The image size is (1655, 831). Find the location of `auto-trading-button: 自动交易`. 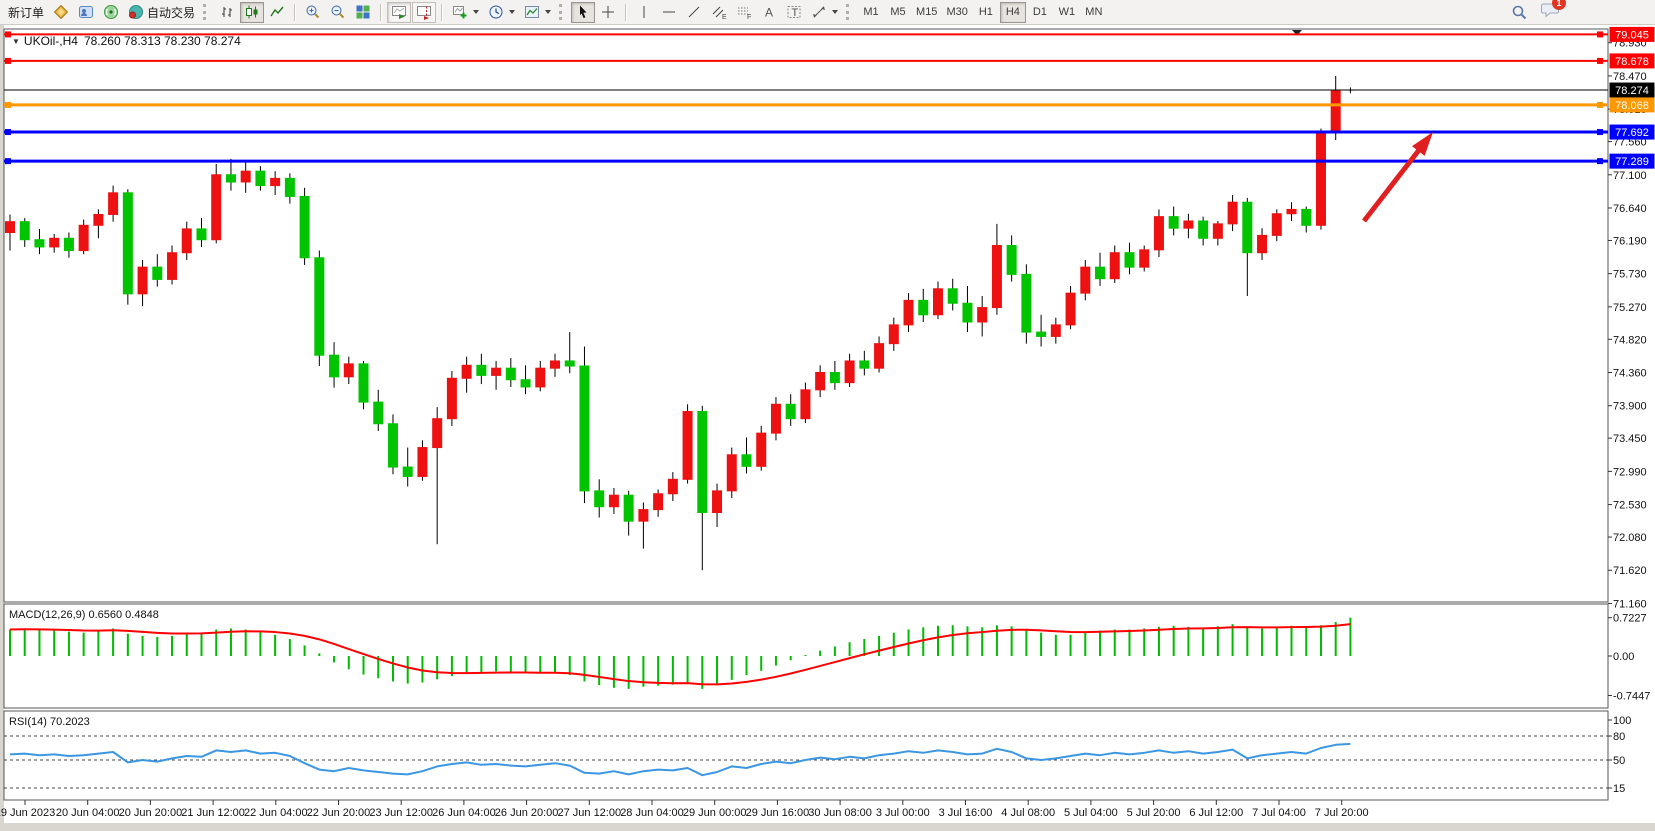

auto-trading-button: 自动交易 is located at coordinates (161, 12).